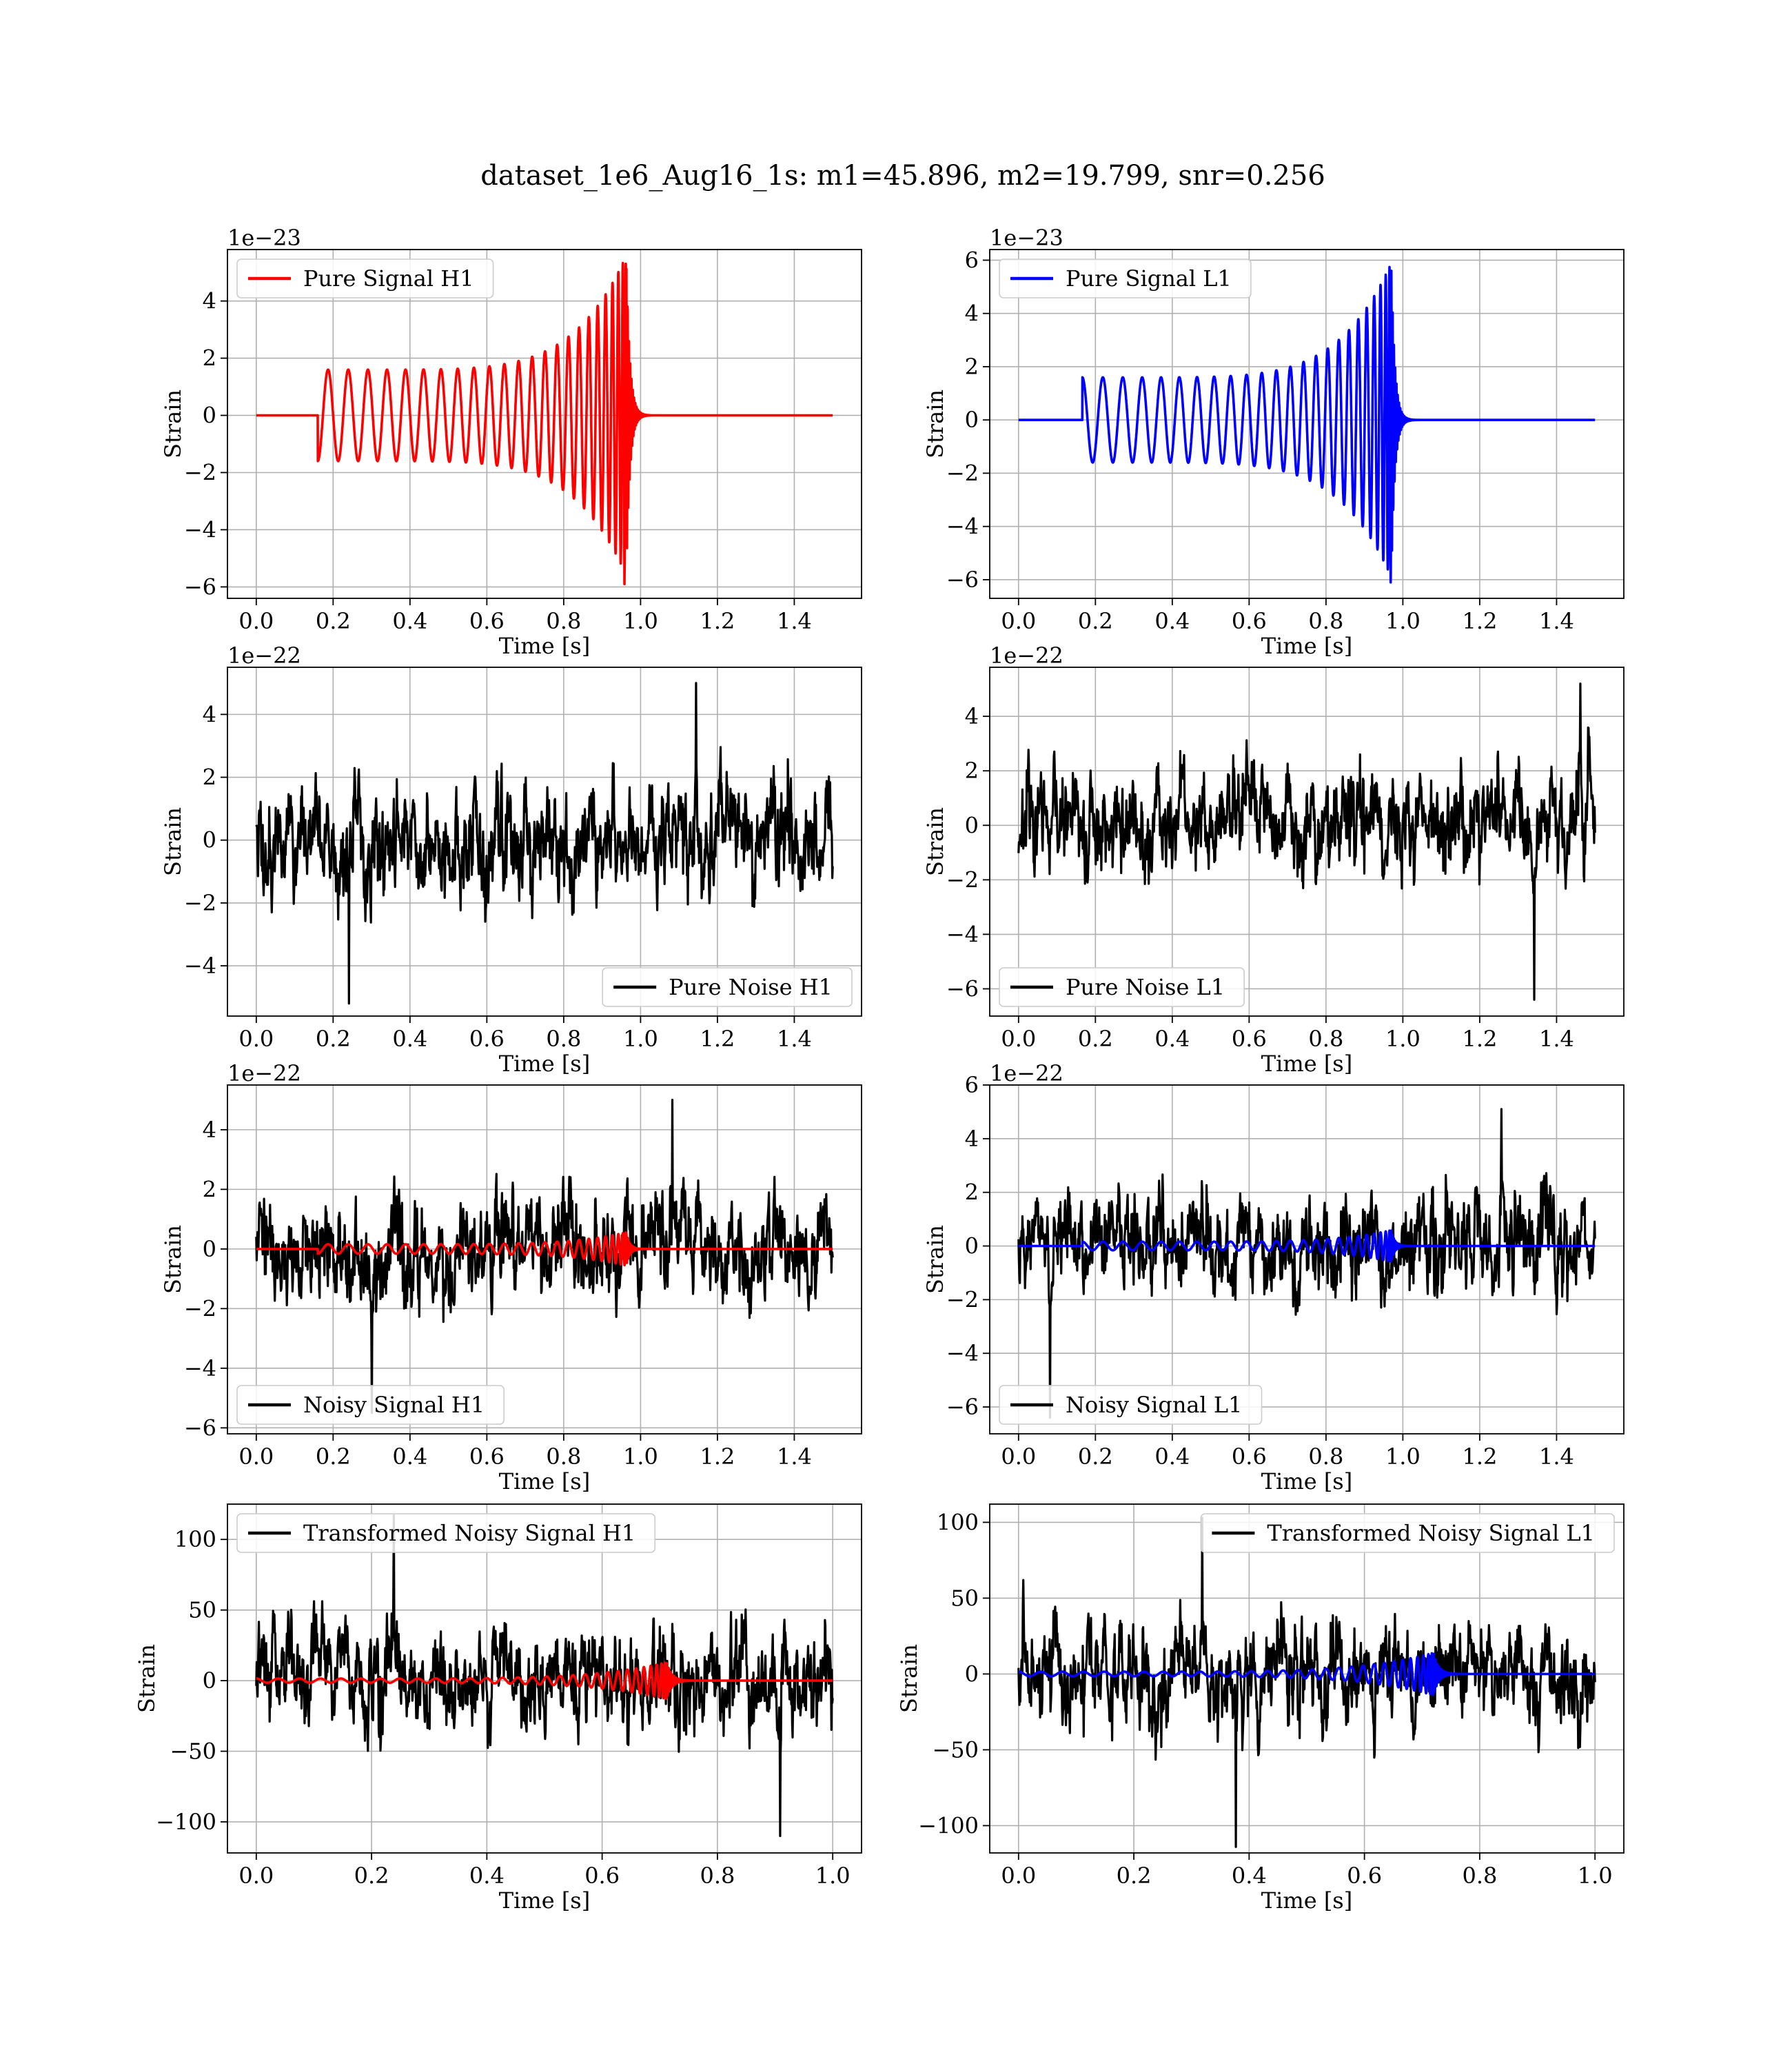 The height and width of the screenshot is (2068, 1792). Describe the element at coordinates (751, 987) in the screenshot. I see `legend-entry: Pure Noise H1` at that location.